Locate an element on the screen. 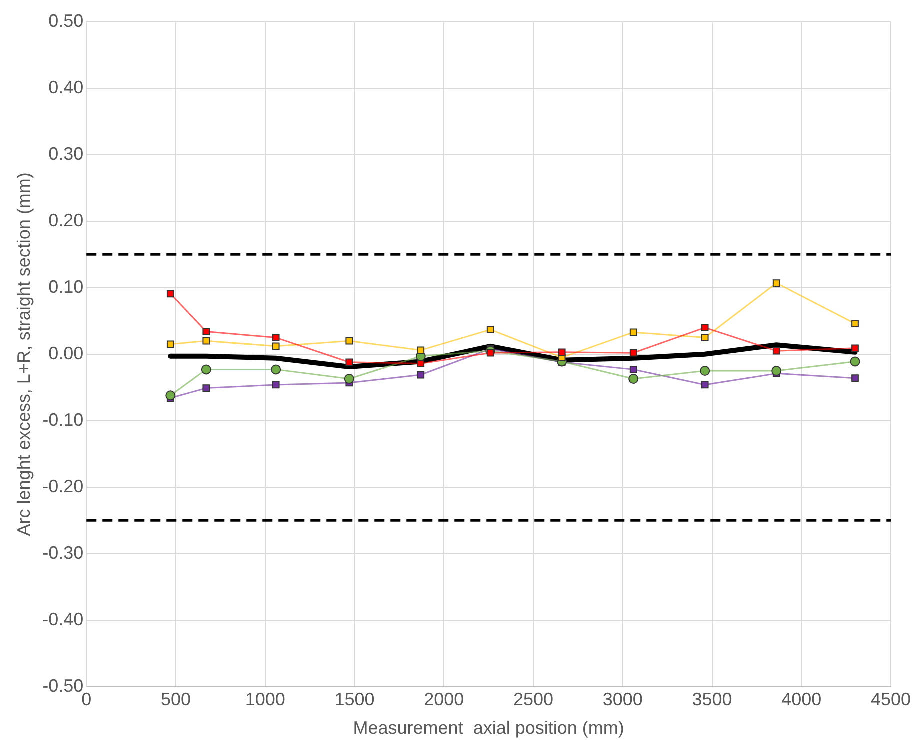 The height and width of the screenshot is (748, 919). x-tick-label: 1000 is located at coordinates (265, 700).